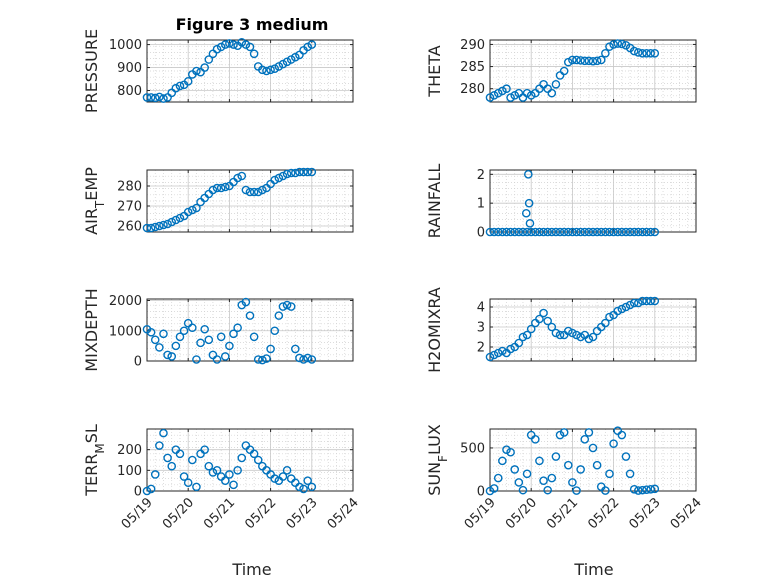 The image size is (778, 583). What do you see at coordinates (472, 448) in the screenshot?
I see `y-tick-label: 500` at bounding box center [472, 448].